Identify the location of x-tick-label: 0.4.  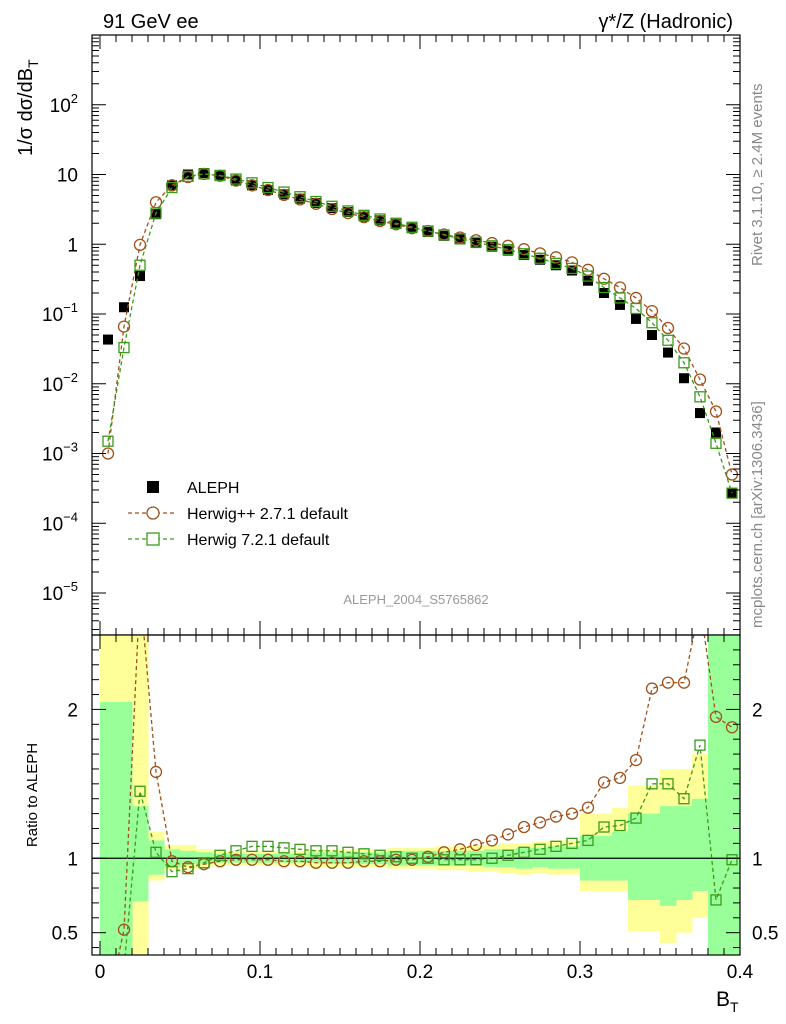
(740, 972).